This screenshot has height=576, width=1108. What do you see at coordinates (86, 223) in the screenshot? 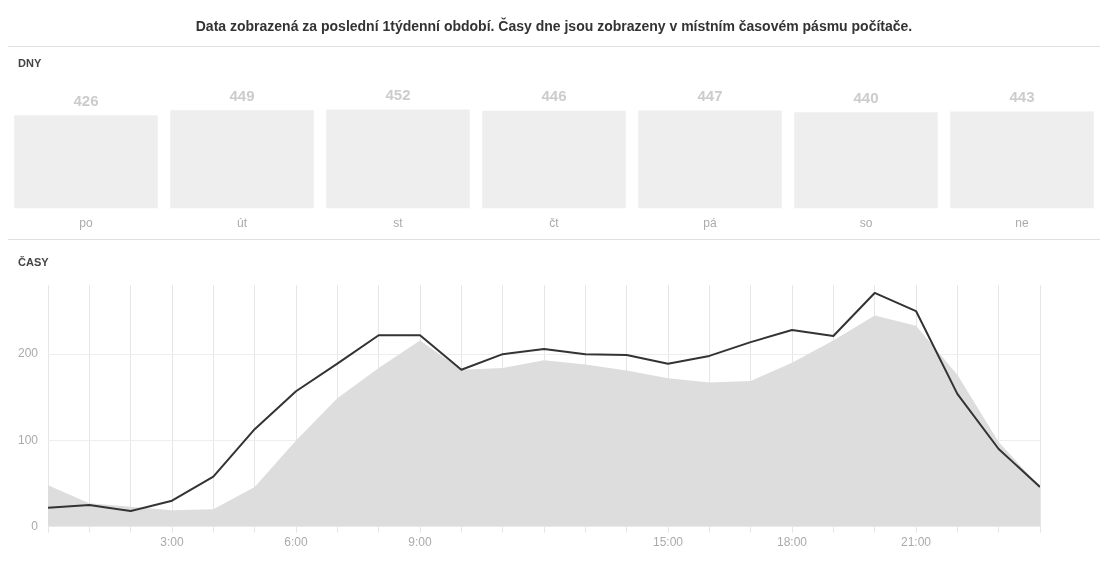
I see `x-tick-label: po` at bounding box center [86, 223].